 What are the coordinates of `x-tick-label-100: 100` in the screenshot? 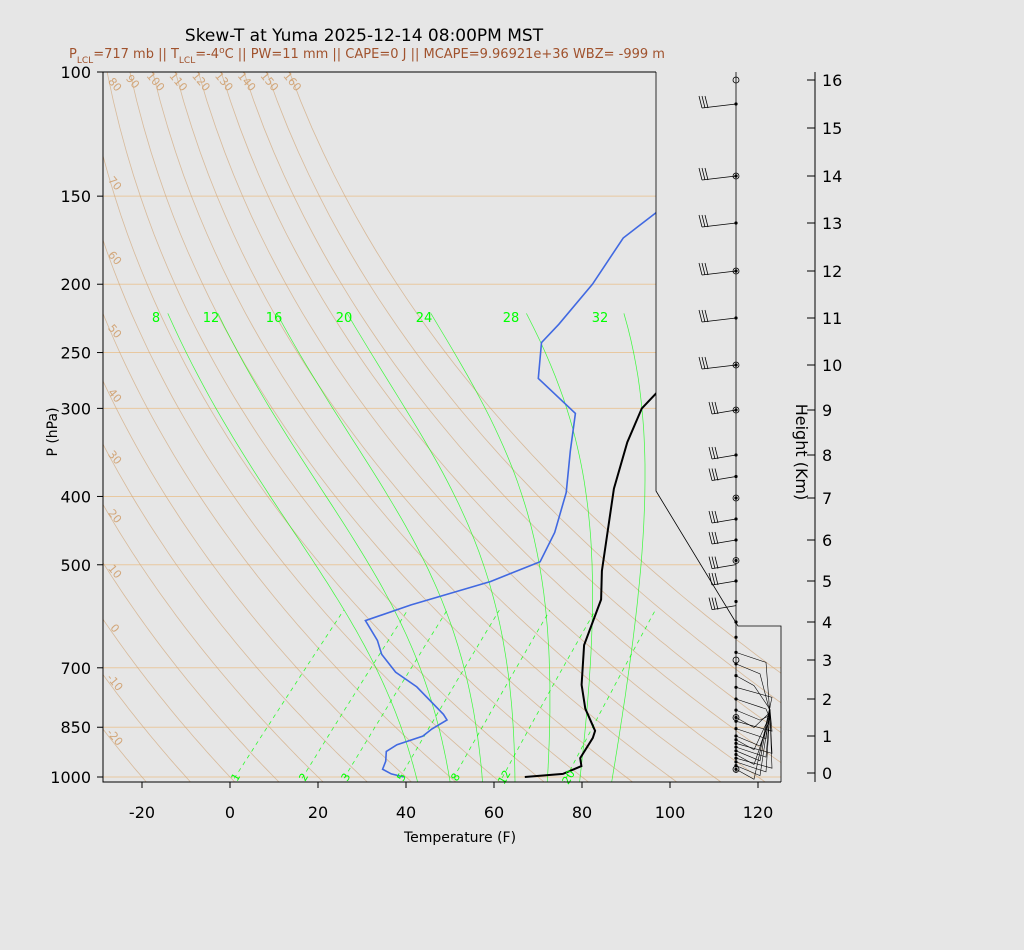 It's located at (670, 812).